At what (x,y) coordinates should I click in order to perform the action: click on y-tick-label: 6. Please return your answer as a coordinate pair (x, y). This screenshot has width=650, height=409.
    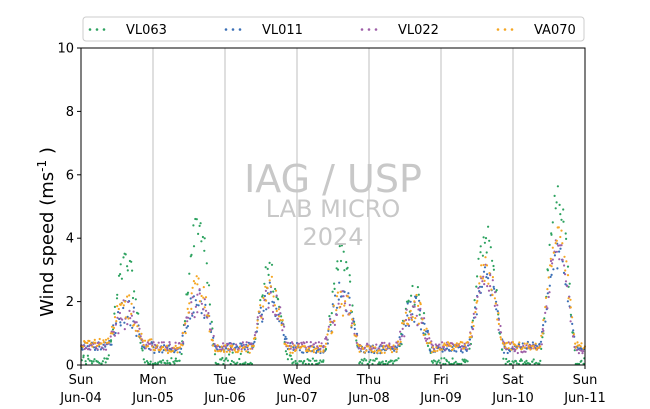
    Looking at the image, I should click on (70, 175).